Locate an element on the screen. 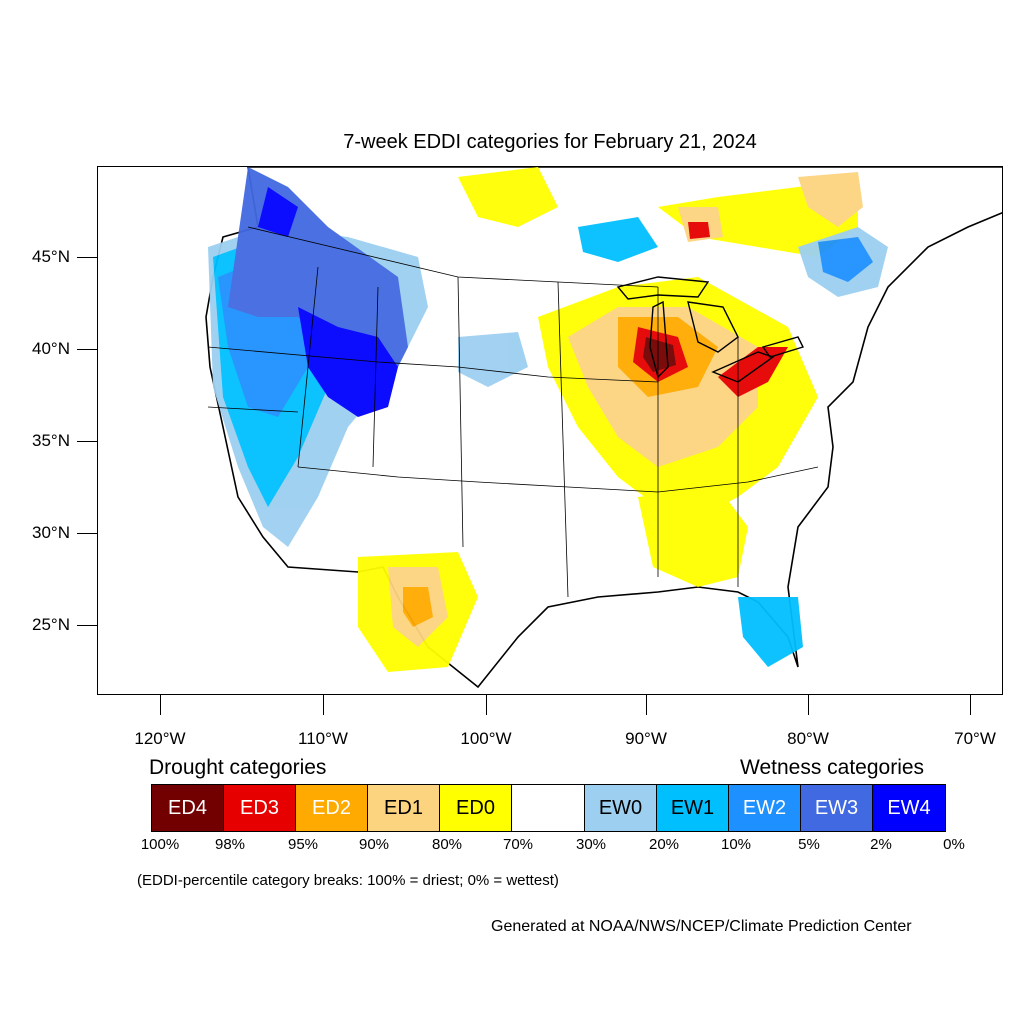 The image size is (1024, 1024). pct-label: 0% is located at coordinates (954, 844).